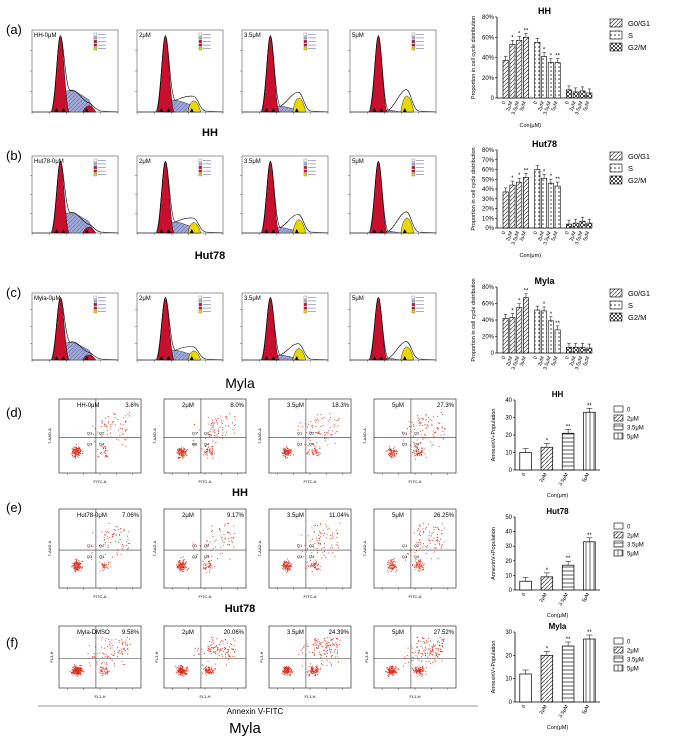  I want to click on quadrant-label: Q1, so click(90, 545).